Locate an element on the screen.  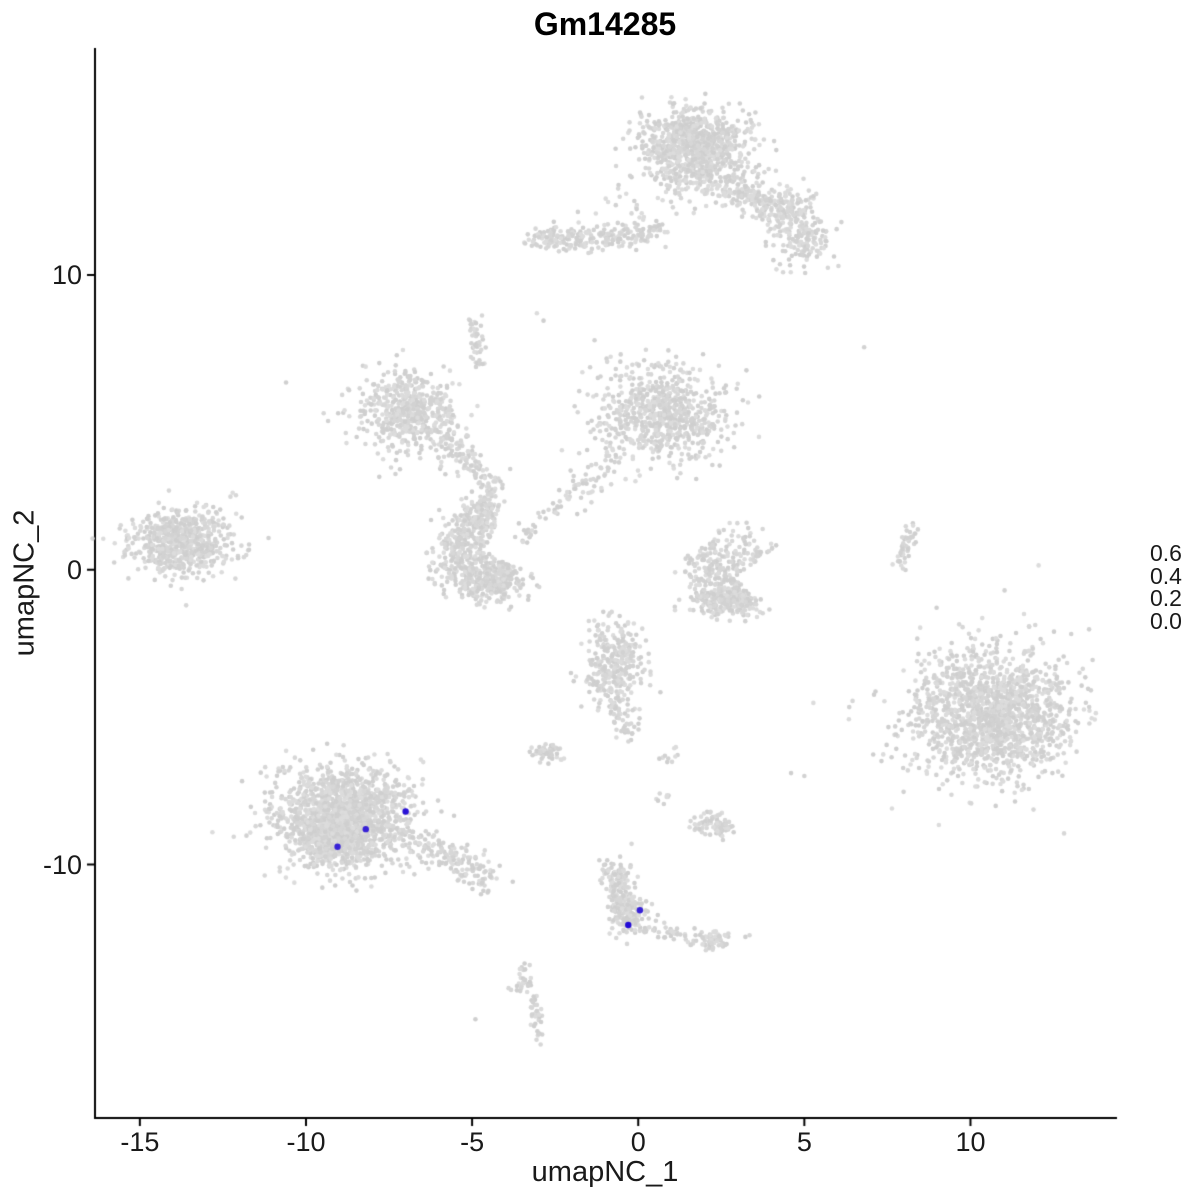
x-tick-label: -15 is located at coordinates (140, 1142).